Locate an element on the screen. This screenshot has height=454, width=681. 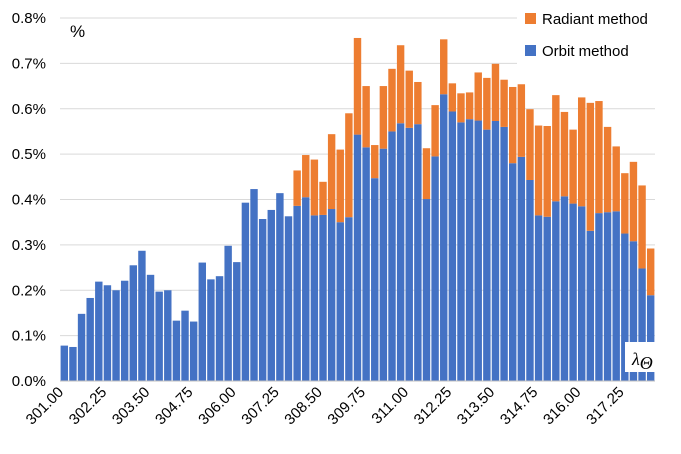
x-tick-label: 311.00 is located at coordinates (390, 406).